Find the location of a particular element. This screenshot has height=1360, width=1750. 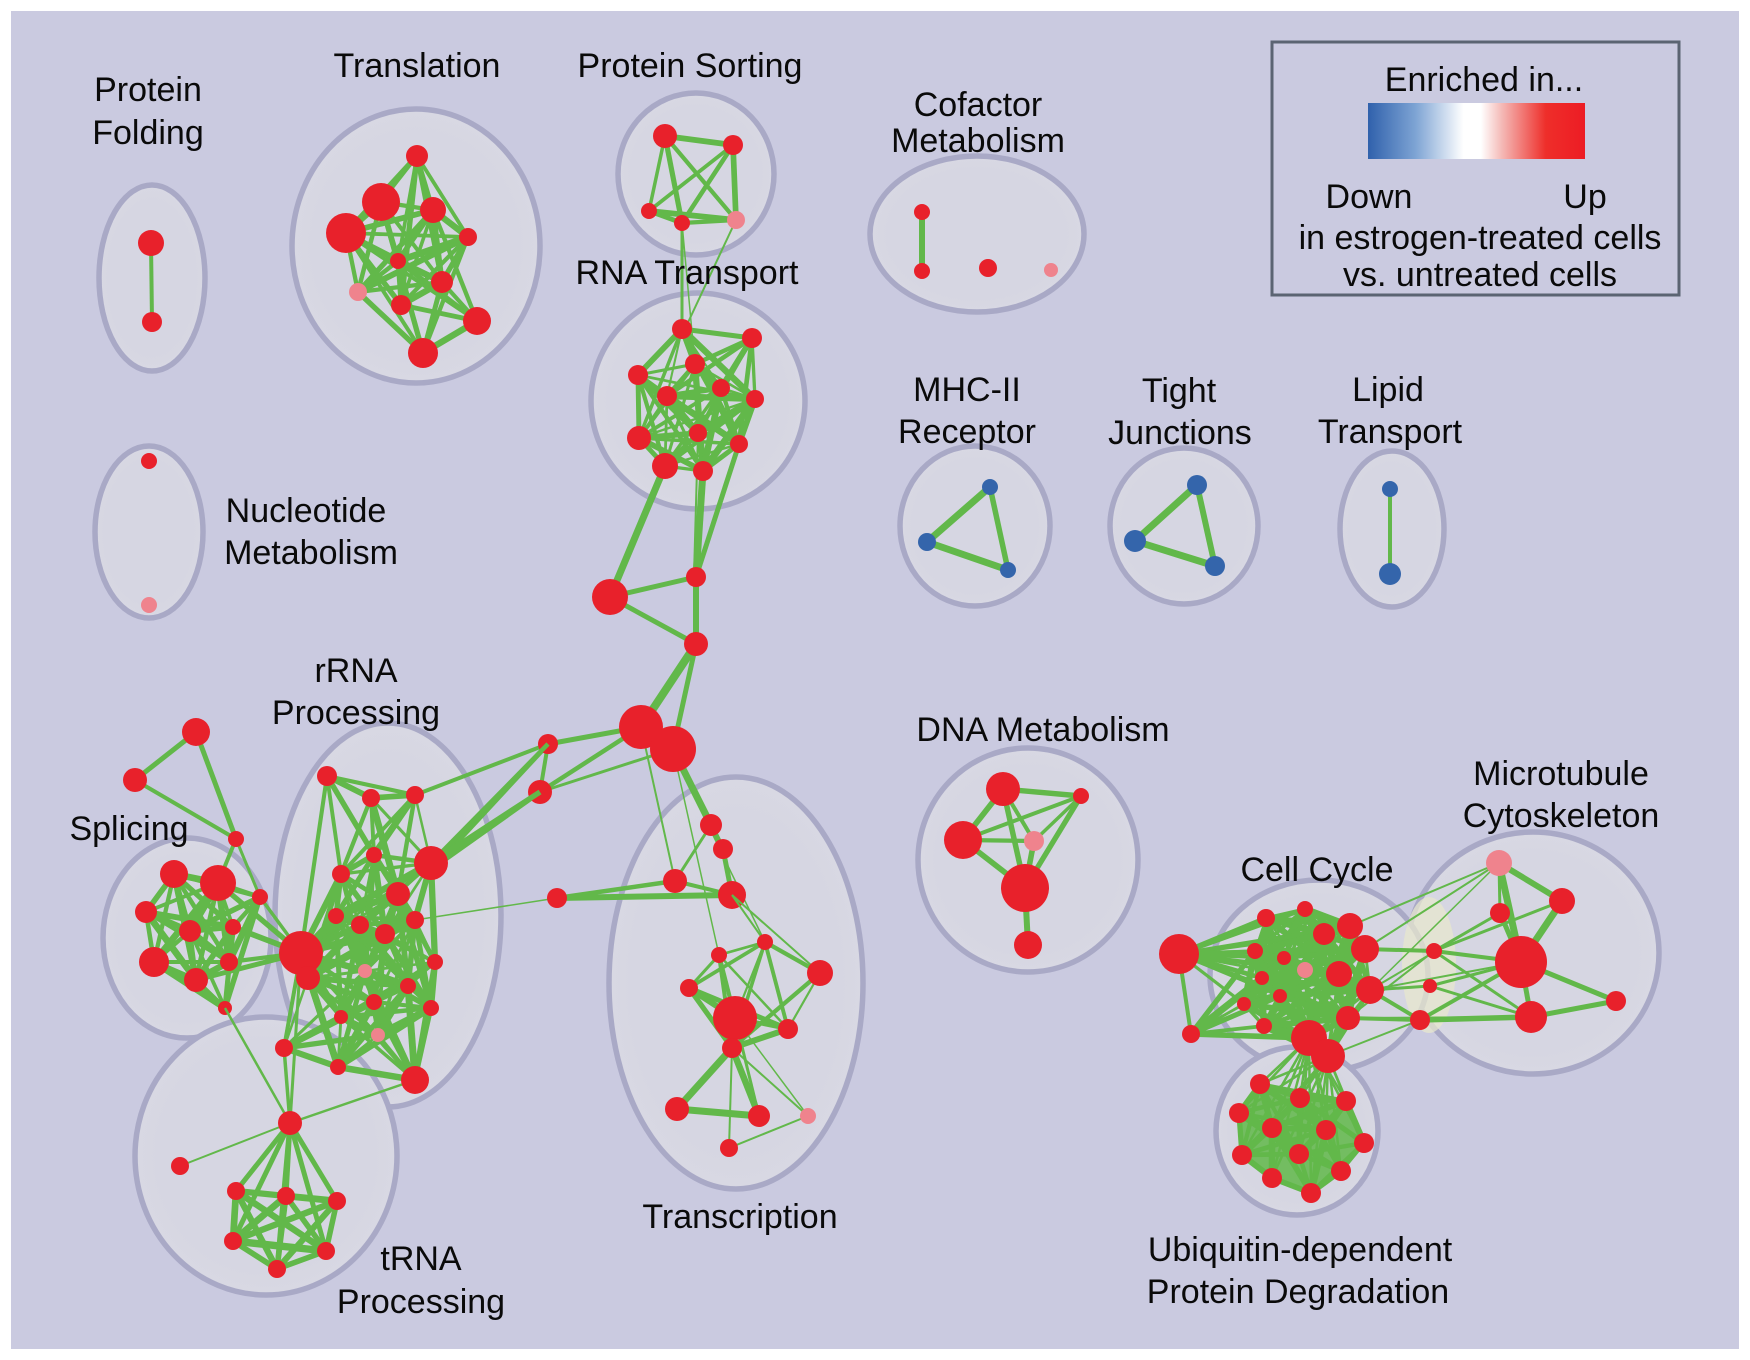

svg-text: Transport is located at coordinates (1390, 432).